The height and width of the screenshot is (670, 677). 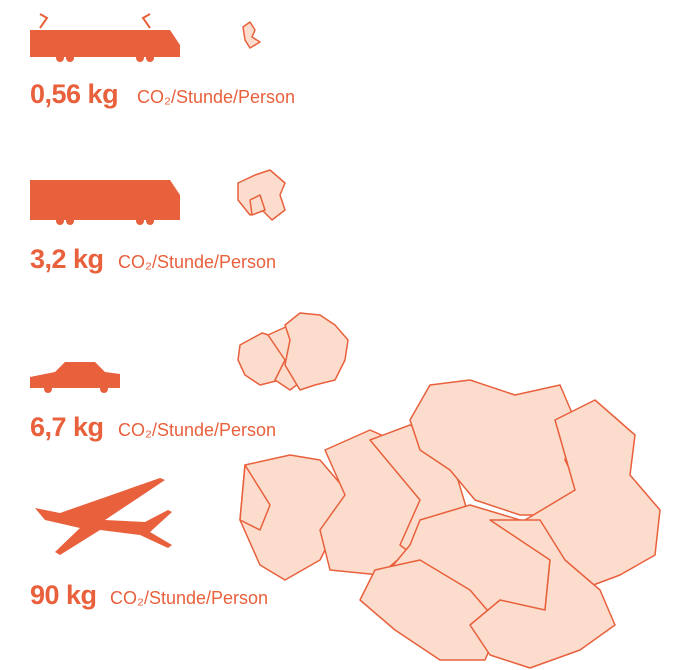 I want to click on cloud-tram, so click(x=251, y=35).